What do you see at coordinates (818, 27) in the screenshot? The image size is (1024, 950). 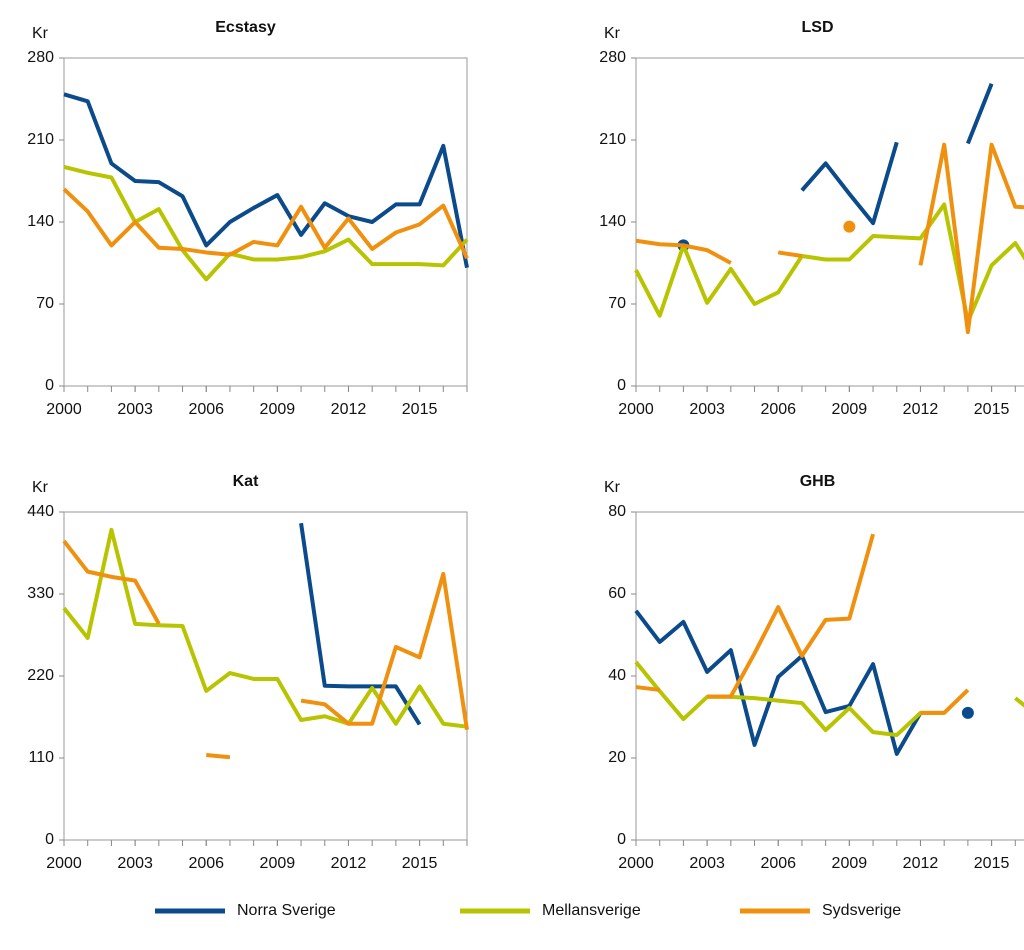 I see `chart-title: LSD` at bounding box center [818, 27].